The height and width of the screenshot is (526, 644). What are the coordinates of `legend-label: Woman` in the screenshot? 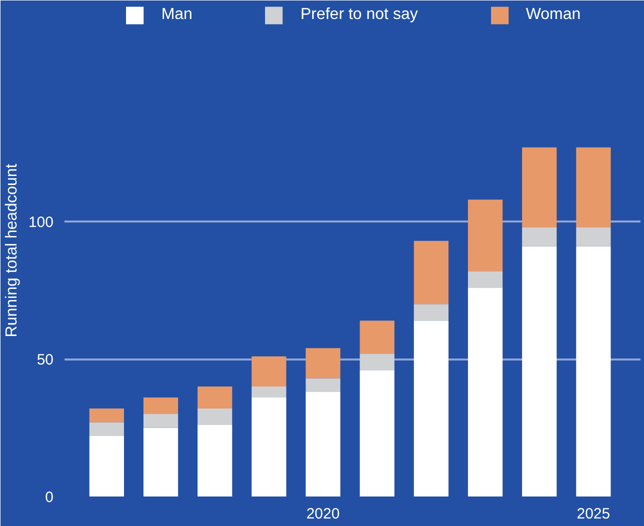 It's located at (553, 15).